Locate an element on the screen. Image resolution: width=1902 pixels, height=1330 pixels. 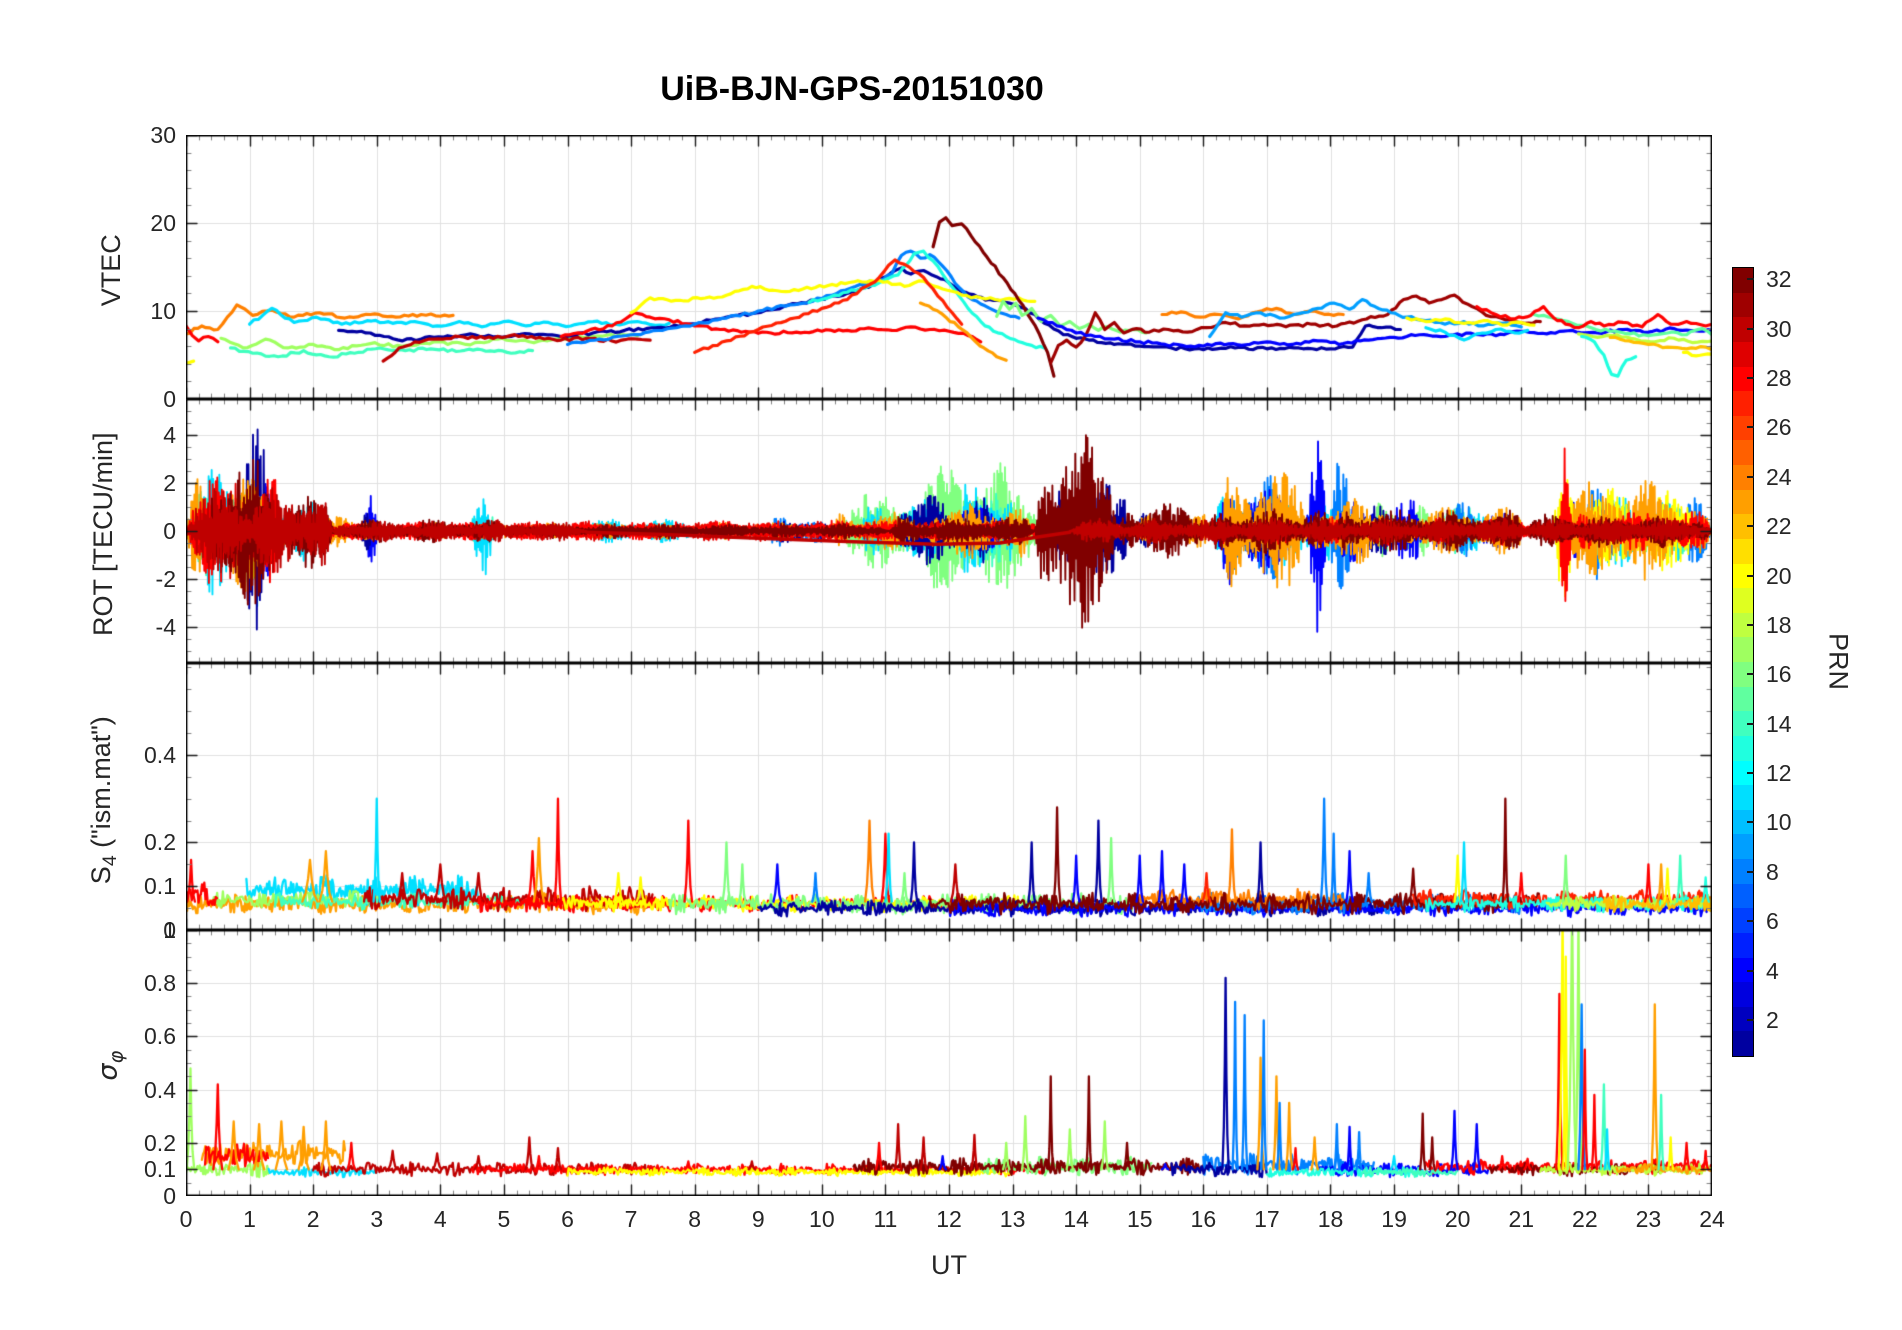
x-tick-label: 23 is located at coordinates (1648, 1219).